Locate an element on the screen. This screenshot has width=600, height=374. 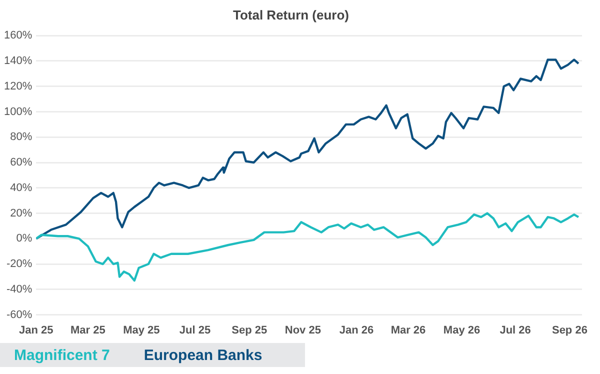
text: Magnificent 7 is located at coordinates (62, 355).